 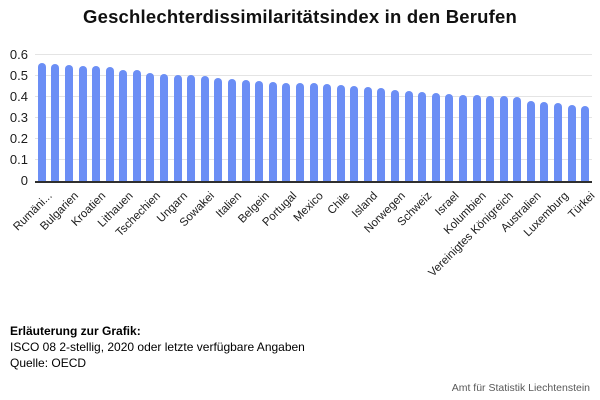 What do you see at coordinates (520, 388) in the screenshot?
I see `attribution: Amt für Statistik Liechtenstein` at bounding box center [520, 388].